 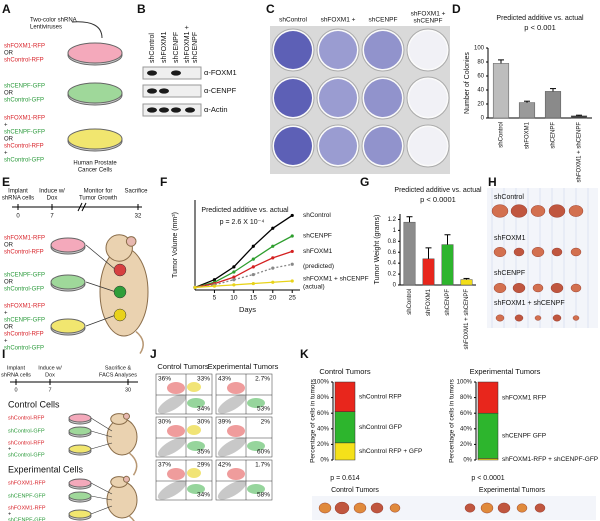 I want to click on y-tick-label: 0%, so click(x=324, y=461).